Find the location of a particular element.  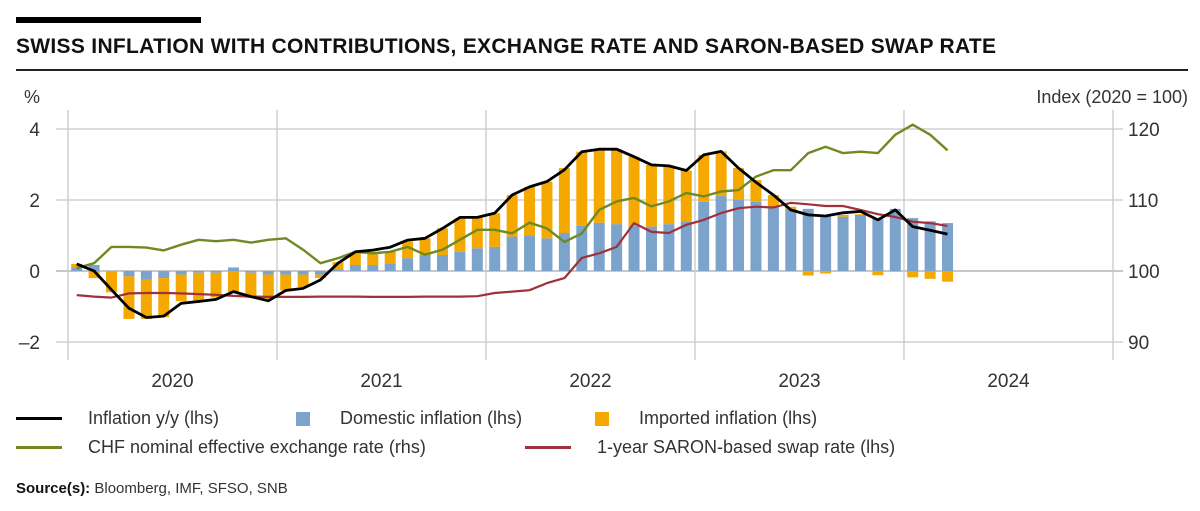

y-tick-left: –2 is located at coordinates (29, 343).